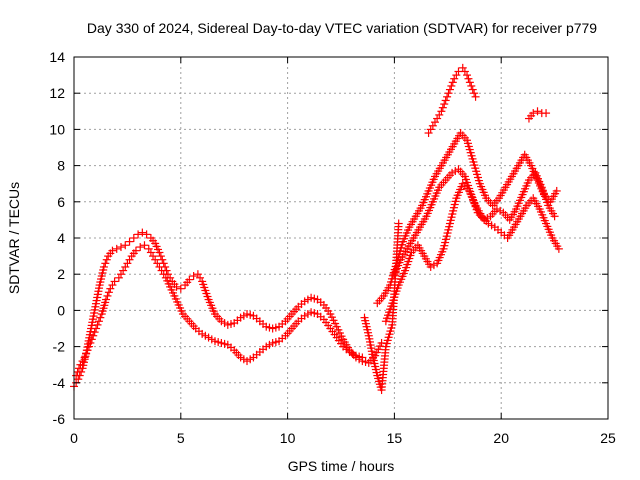 This screenshot has width=640, height=480. Describe the element at coordinates (341, 466) in the screenshot. I see `x-axis-title: GPS time / hours` at that location.